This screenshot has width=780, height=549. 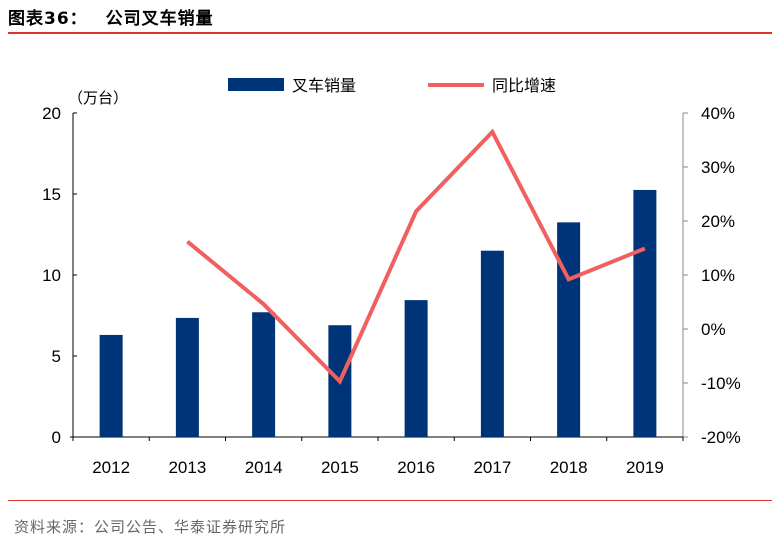 I want to click on y-right-tick-label: 30%, so click(x=718, y=167).